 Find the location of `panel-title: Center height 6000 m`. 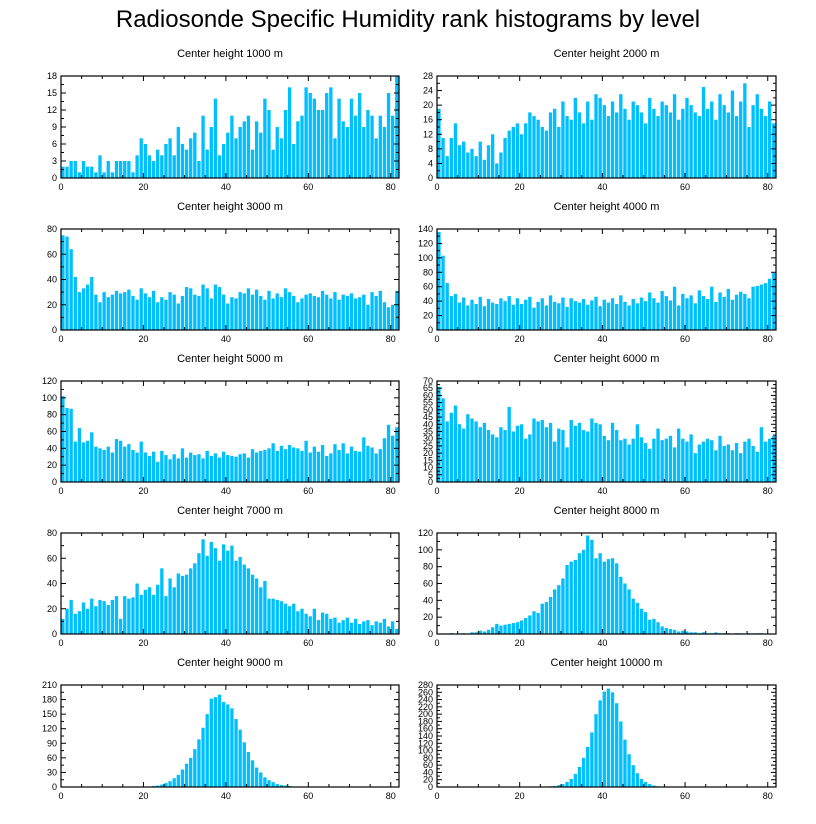

panel-title: Center height 6000 m is located at coordinates (607, 359).